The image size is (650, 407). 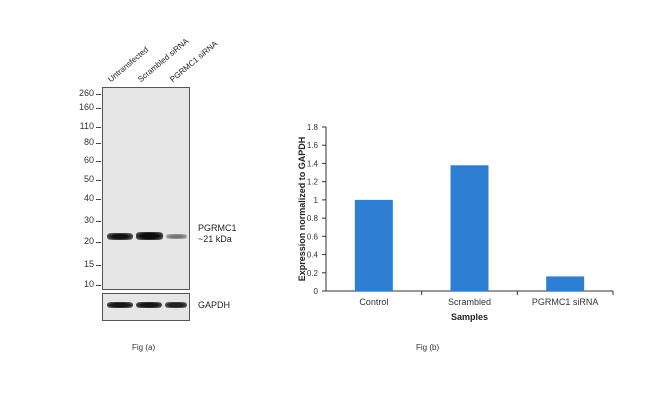 I want to click on target-size: ~21 kDa, so click(x=215, y=239).